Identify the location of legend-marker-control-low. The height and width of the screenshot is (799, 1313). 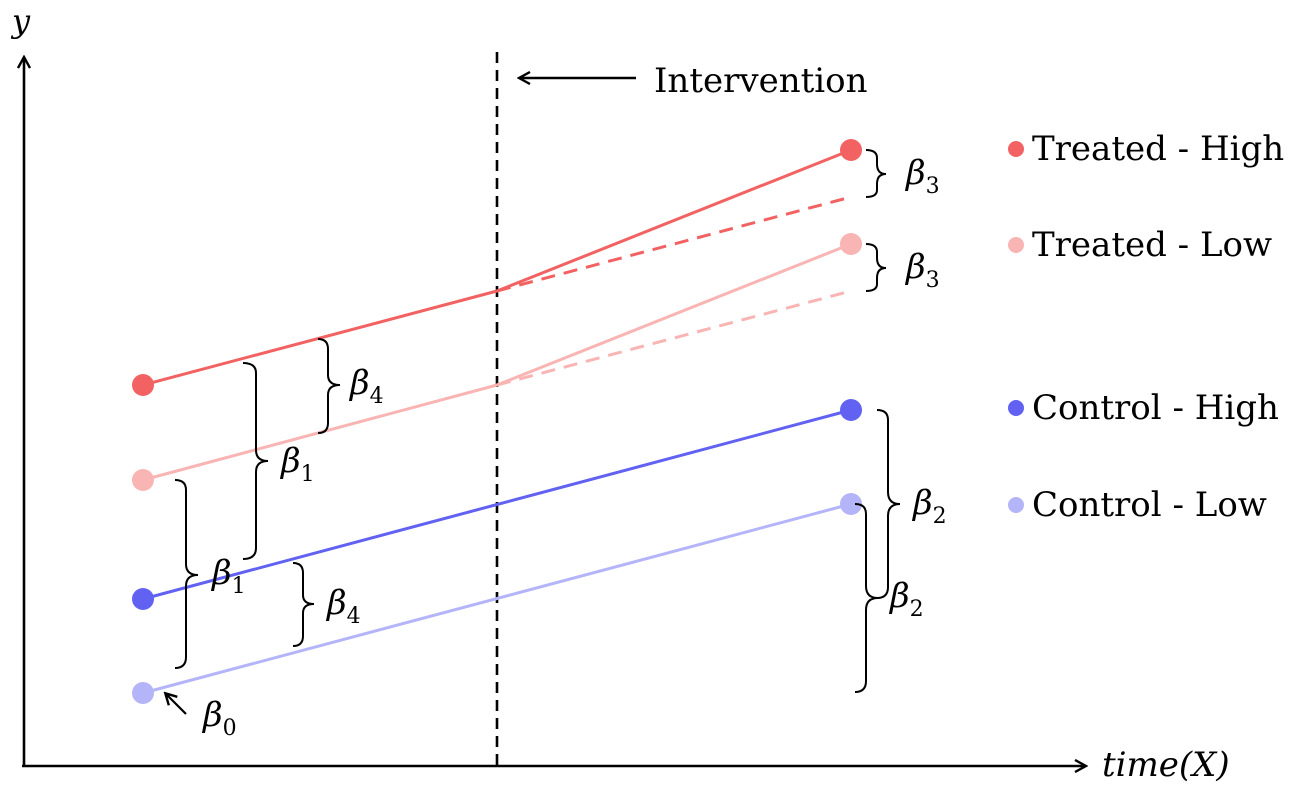
(1016, 505).